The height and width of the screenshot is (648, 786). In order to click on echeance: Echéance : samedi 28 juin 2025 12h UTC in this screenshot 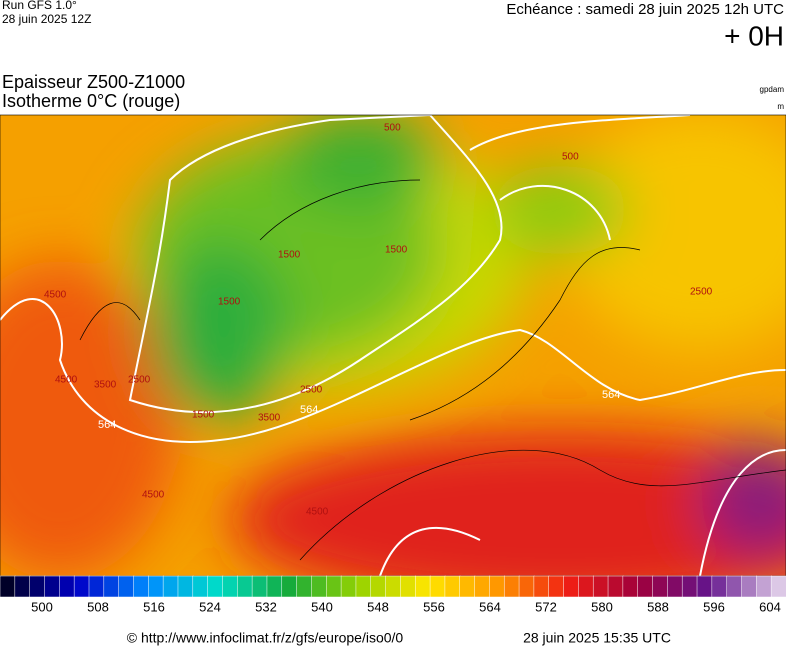, I will do `click(645, 9)`.